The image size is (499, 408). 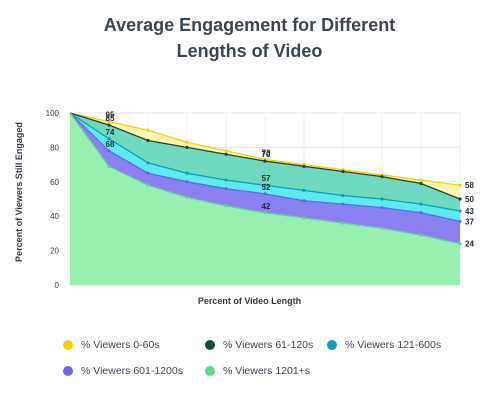 I want to click on y-tick-label: 40, so click(x=54, y=216).